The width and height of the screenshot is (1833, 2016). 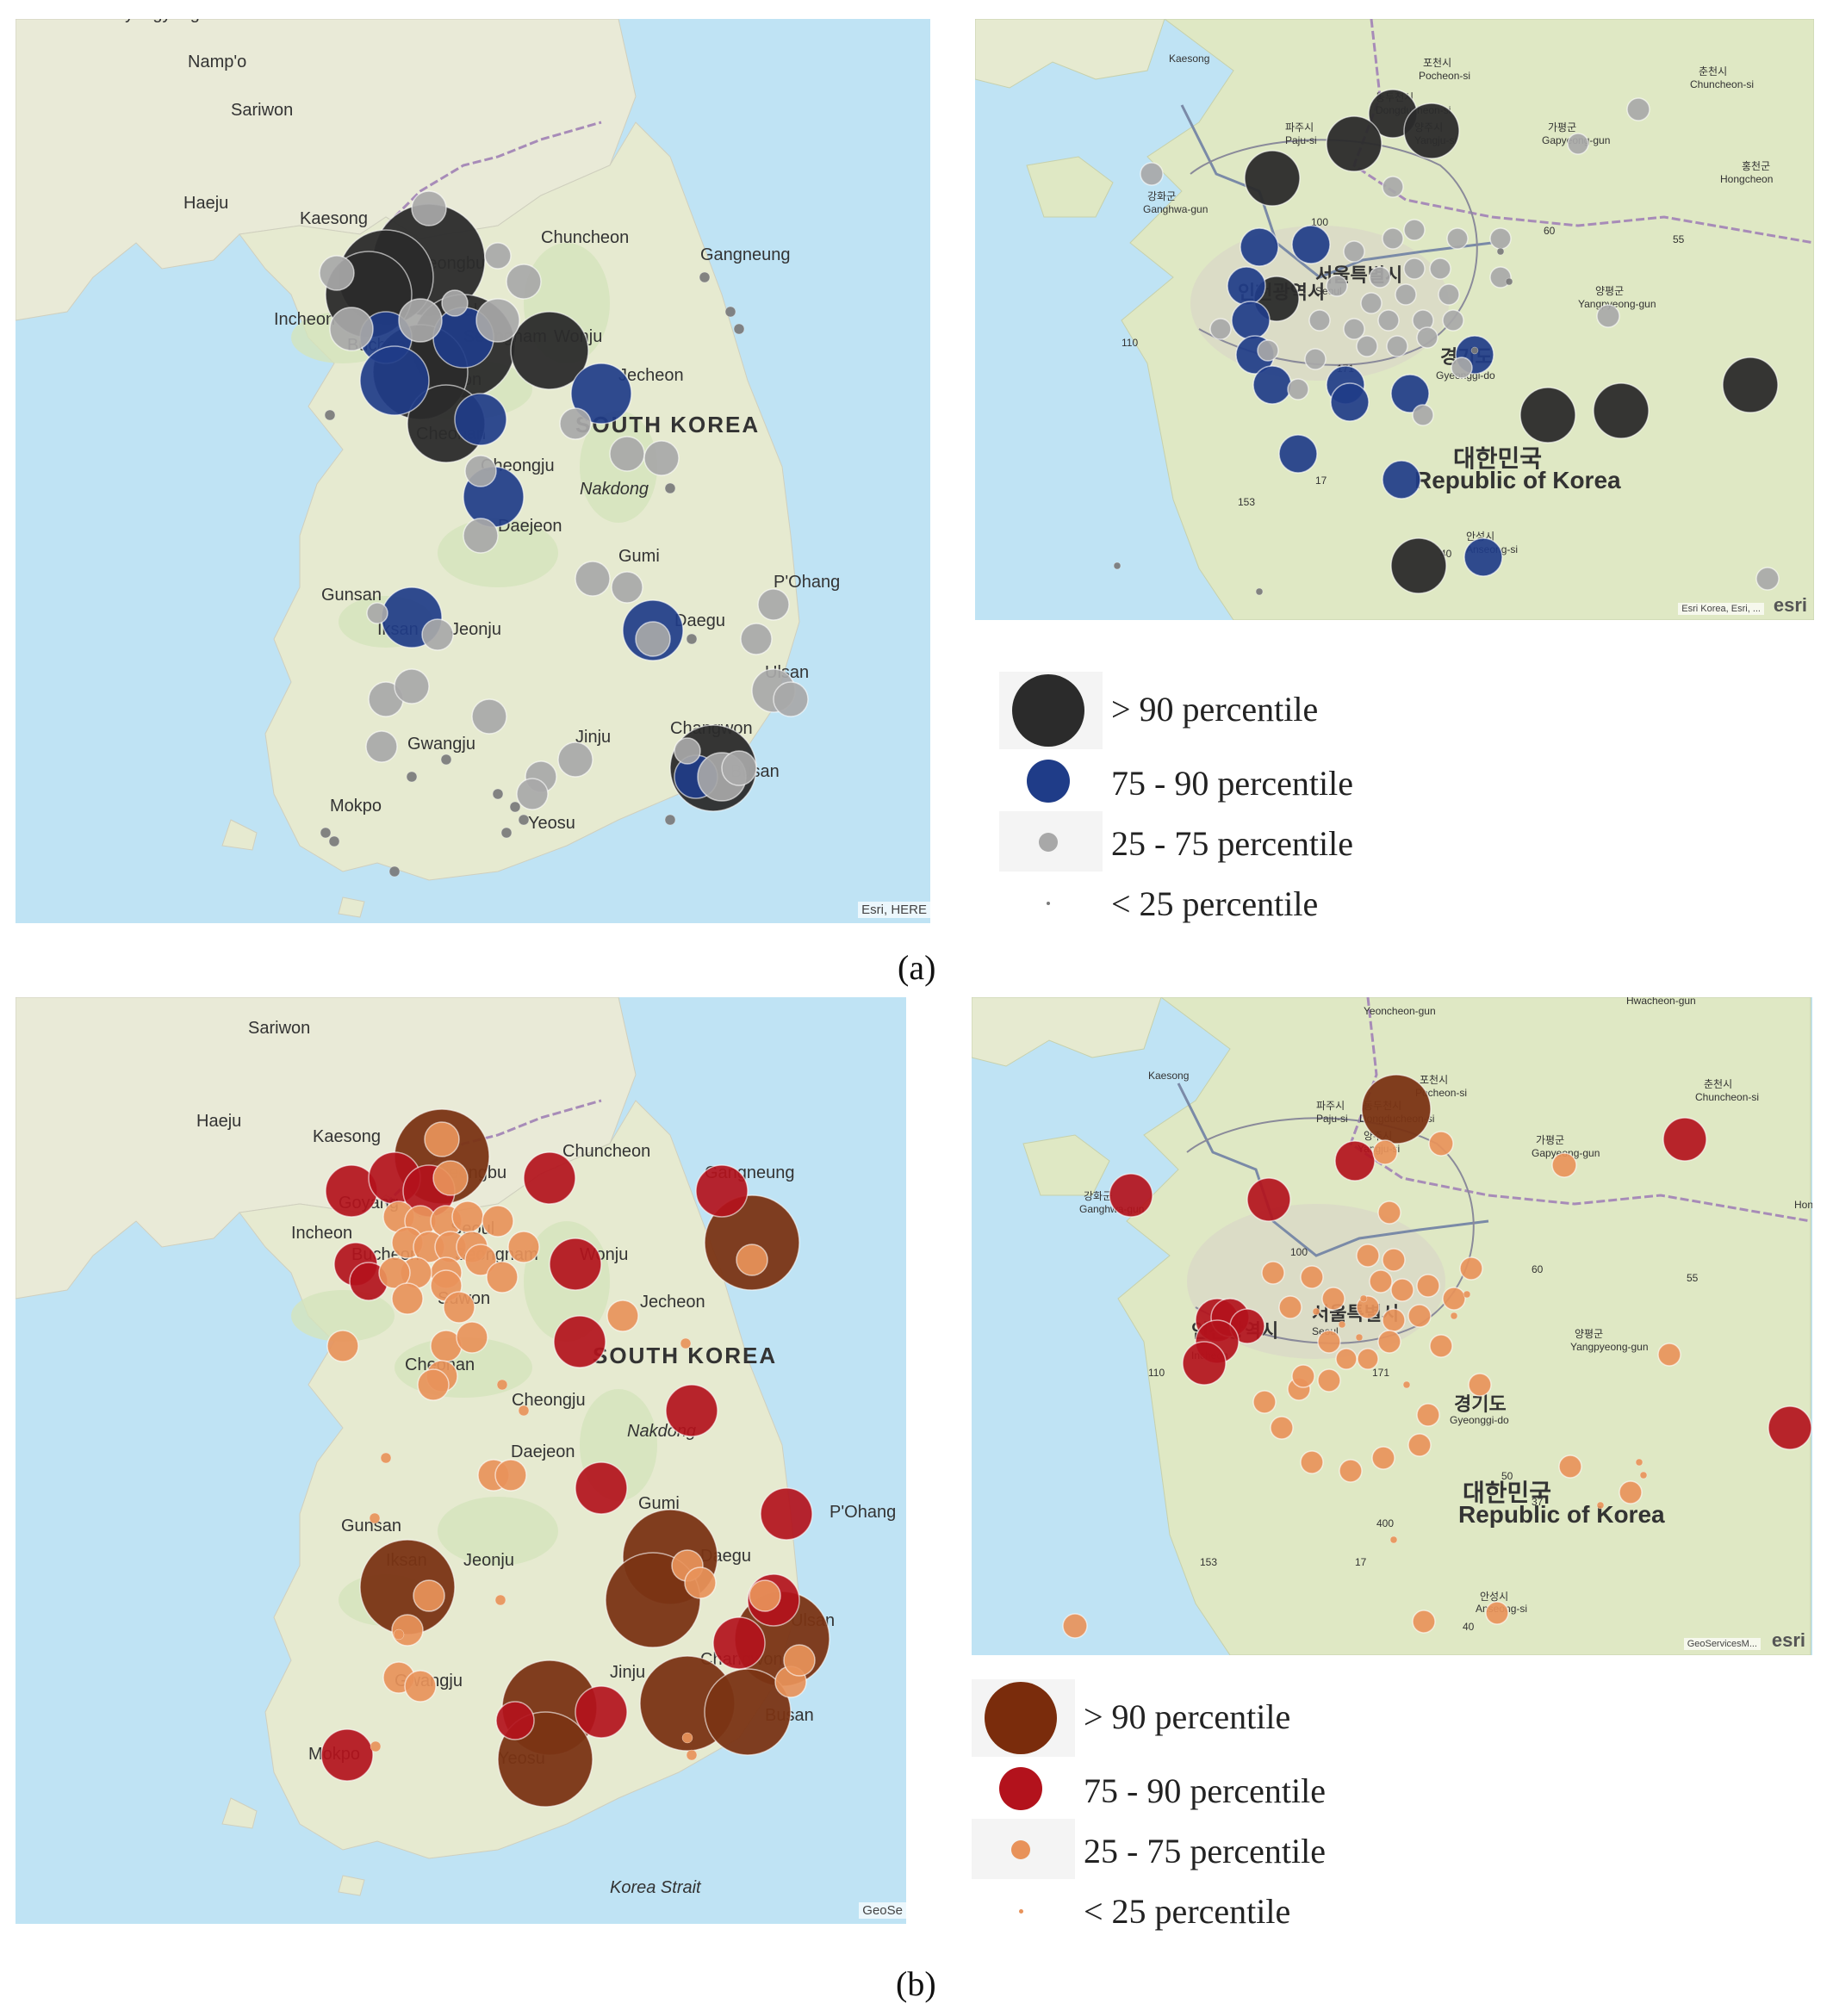 I want to click on map-label: Namp'o, so click(x=217, y=62).